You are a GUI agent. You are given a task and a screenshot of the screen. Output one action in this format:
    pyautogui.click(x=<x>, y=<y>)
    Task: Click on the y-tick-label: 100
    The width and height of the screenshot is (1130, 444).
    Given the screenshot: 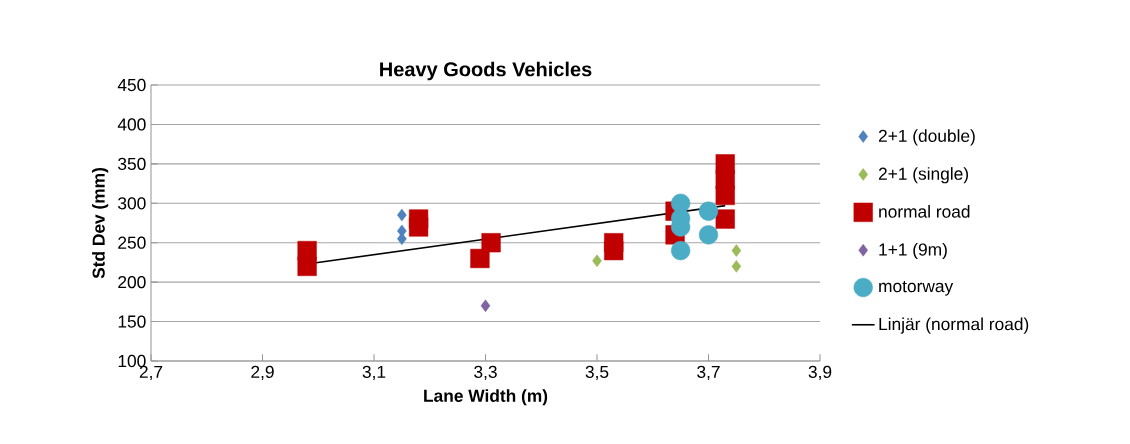 What is the action you would take?
    pyautogui.click(x=132, y=361)
    